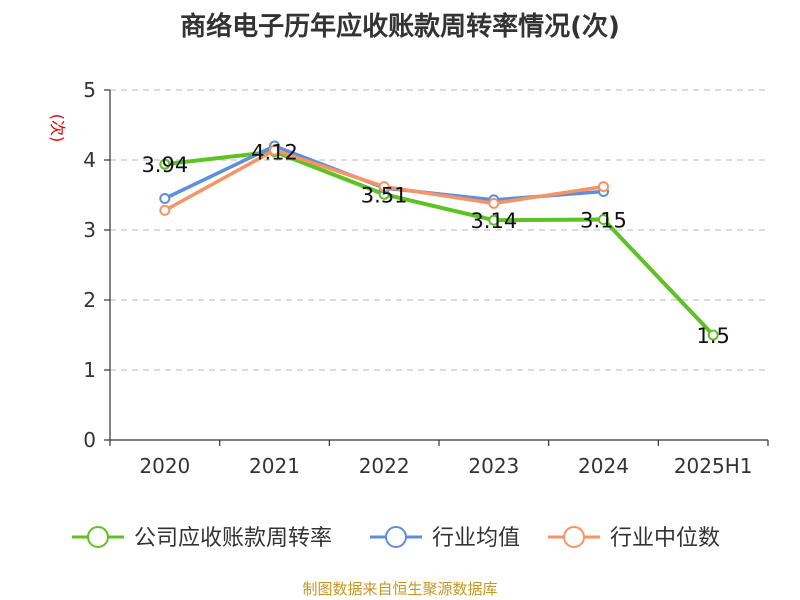 The image size is (800, 600). What do you see at coordinates (400, 589) in the screenshot?
I see `source-note: 制图数据来自恒生聚源数据库` at bounding box center [400, 589].